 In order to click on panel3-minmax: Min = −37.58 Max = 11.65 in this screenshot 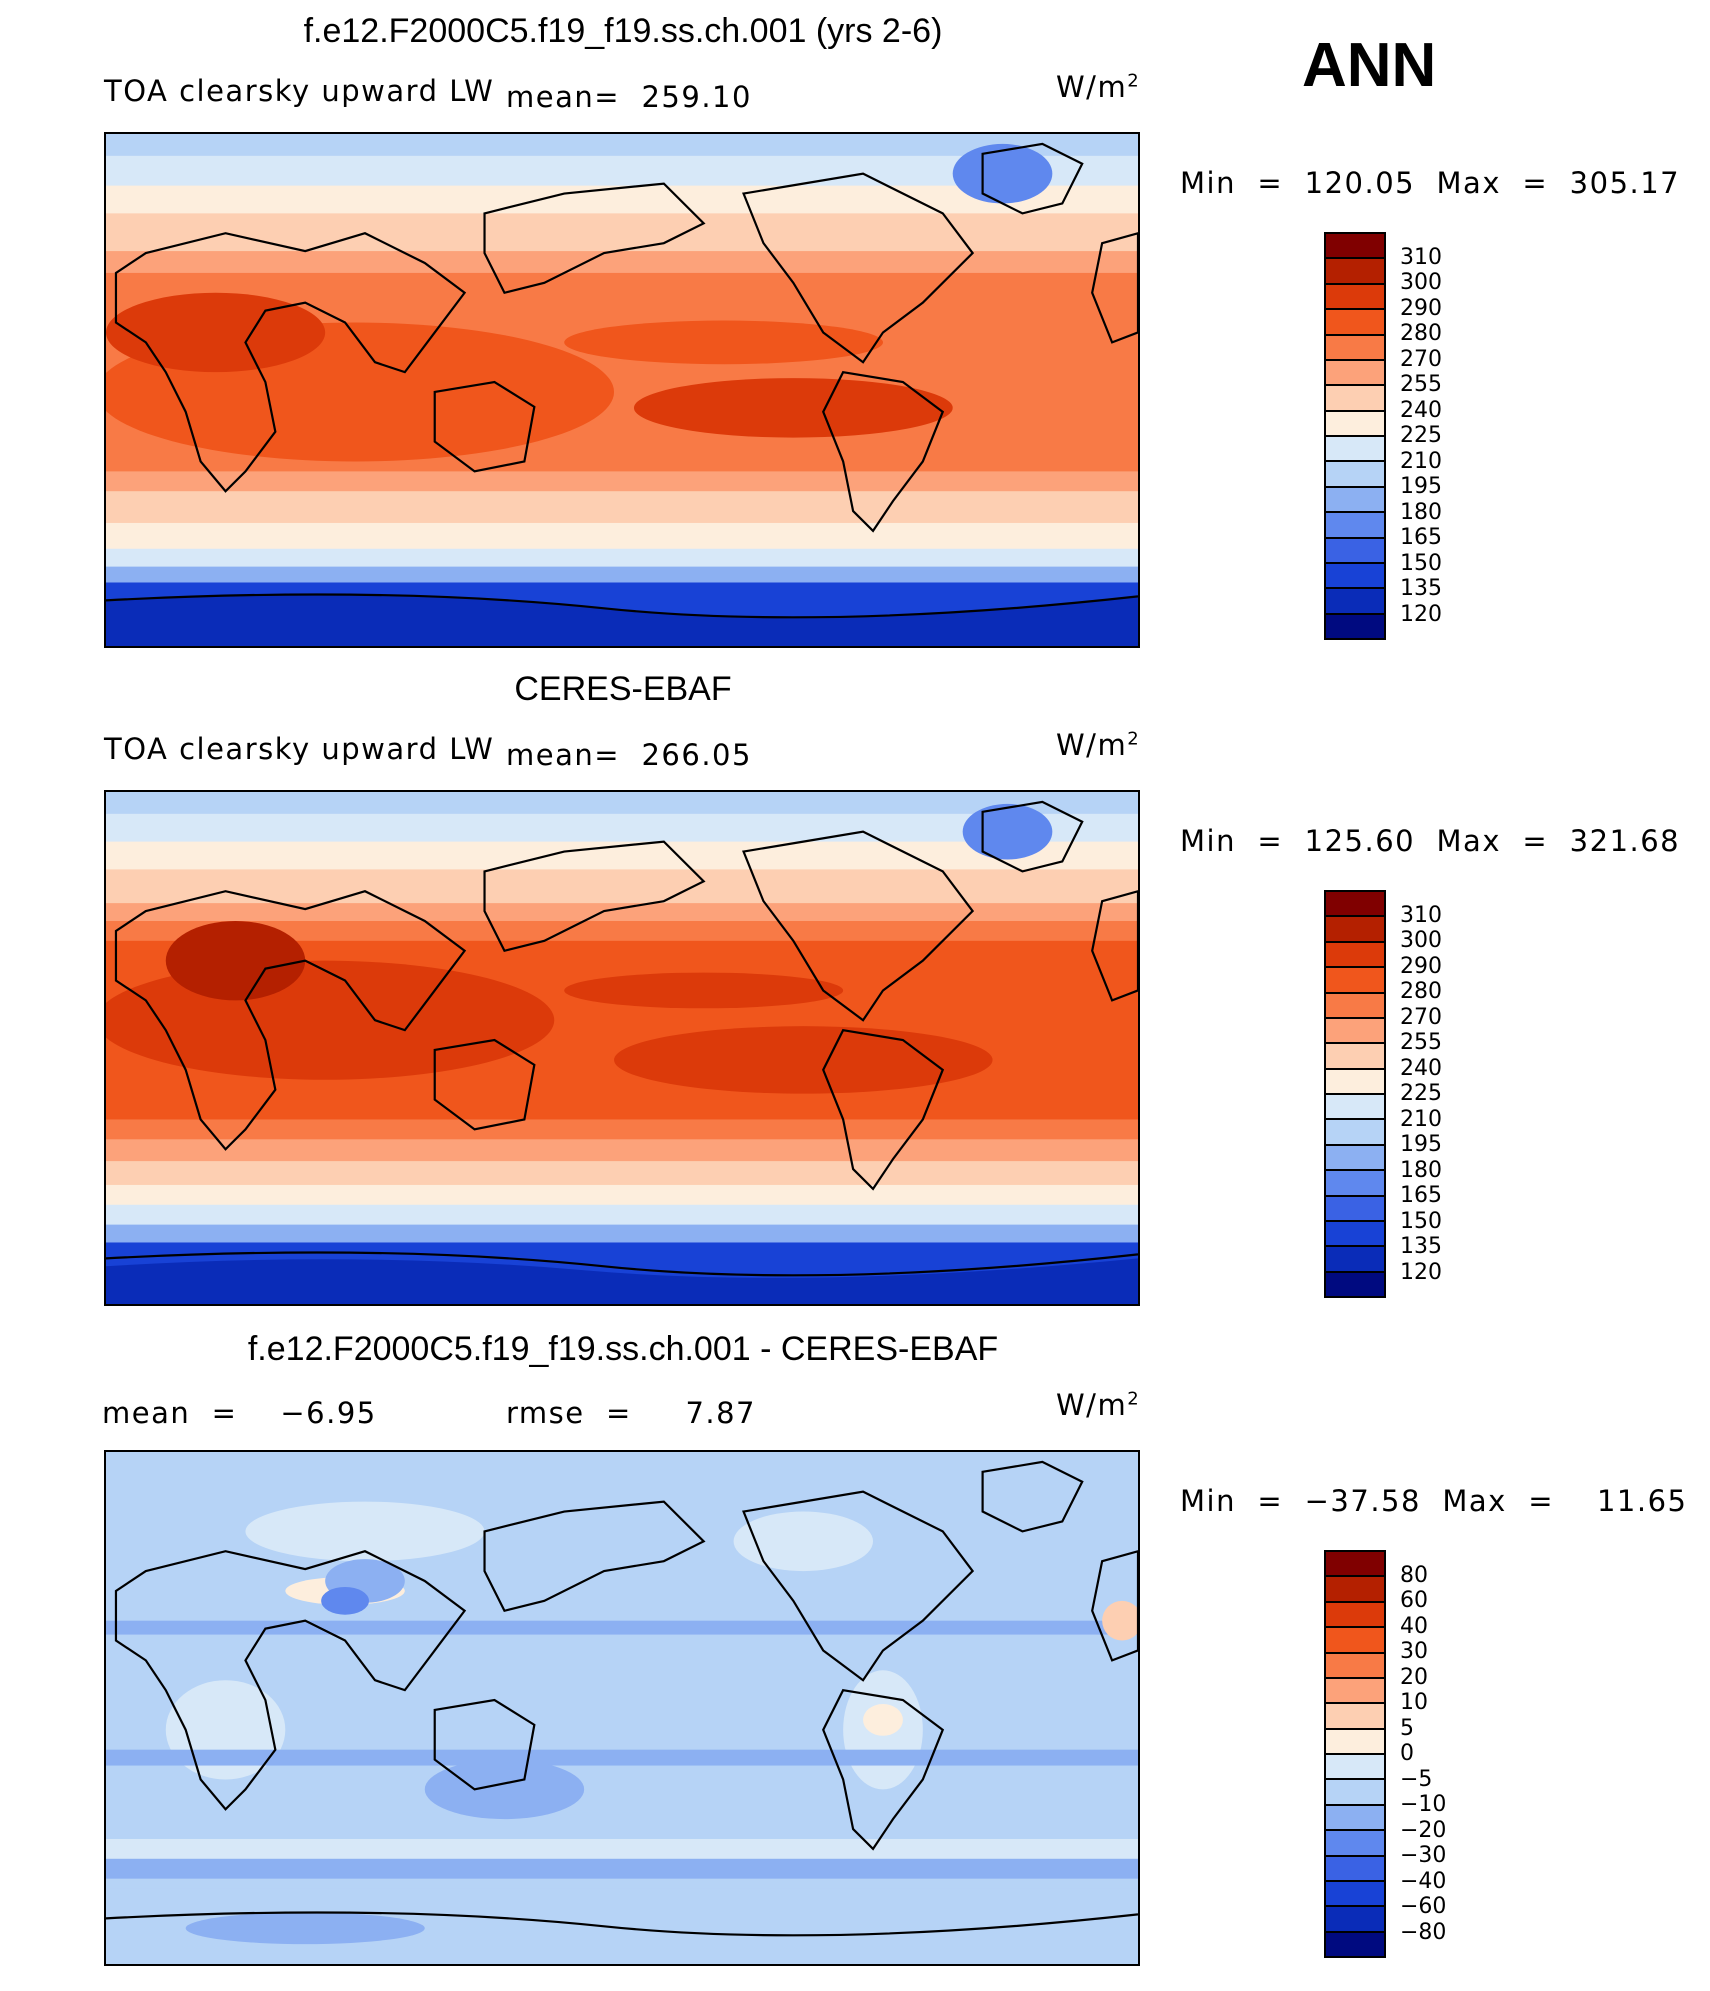, I will do `click(1434, 1501)`.